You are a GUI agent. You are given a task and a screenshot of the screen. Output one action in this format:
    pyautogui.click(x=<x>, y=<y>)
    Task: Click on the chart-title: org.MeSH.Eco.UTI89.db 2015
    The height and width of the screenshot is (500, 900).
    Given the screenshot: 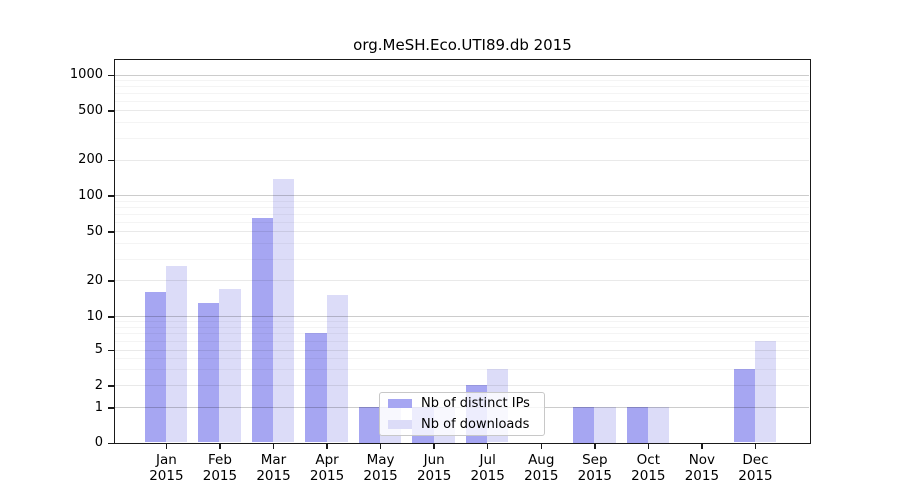 What is the action you would take?
    pyautogui.click(x=462, y=45)
    